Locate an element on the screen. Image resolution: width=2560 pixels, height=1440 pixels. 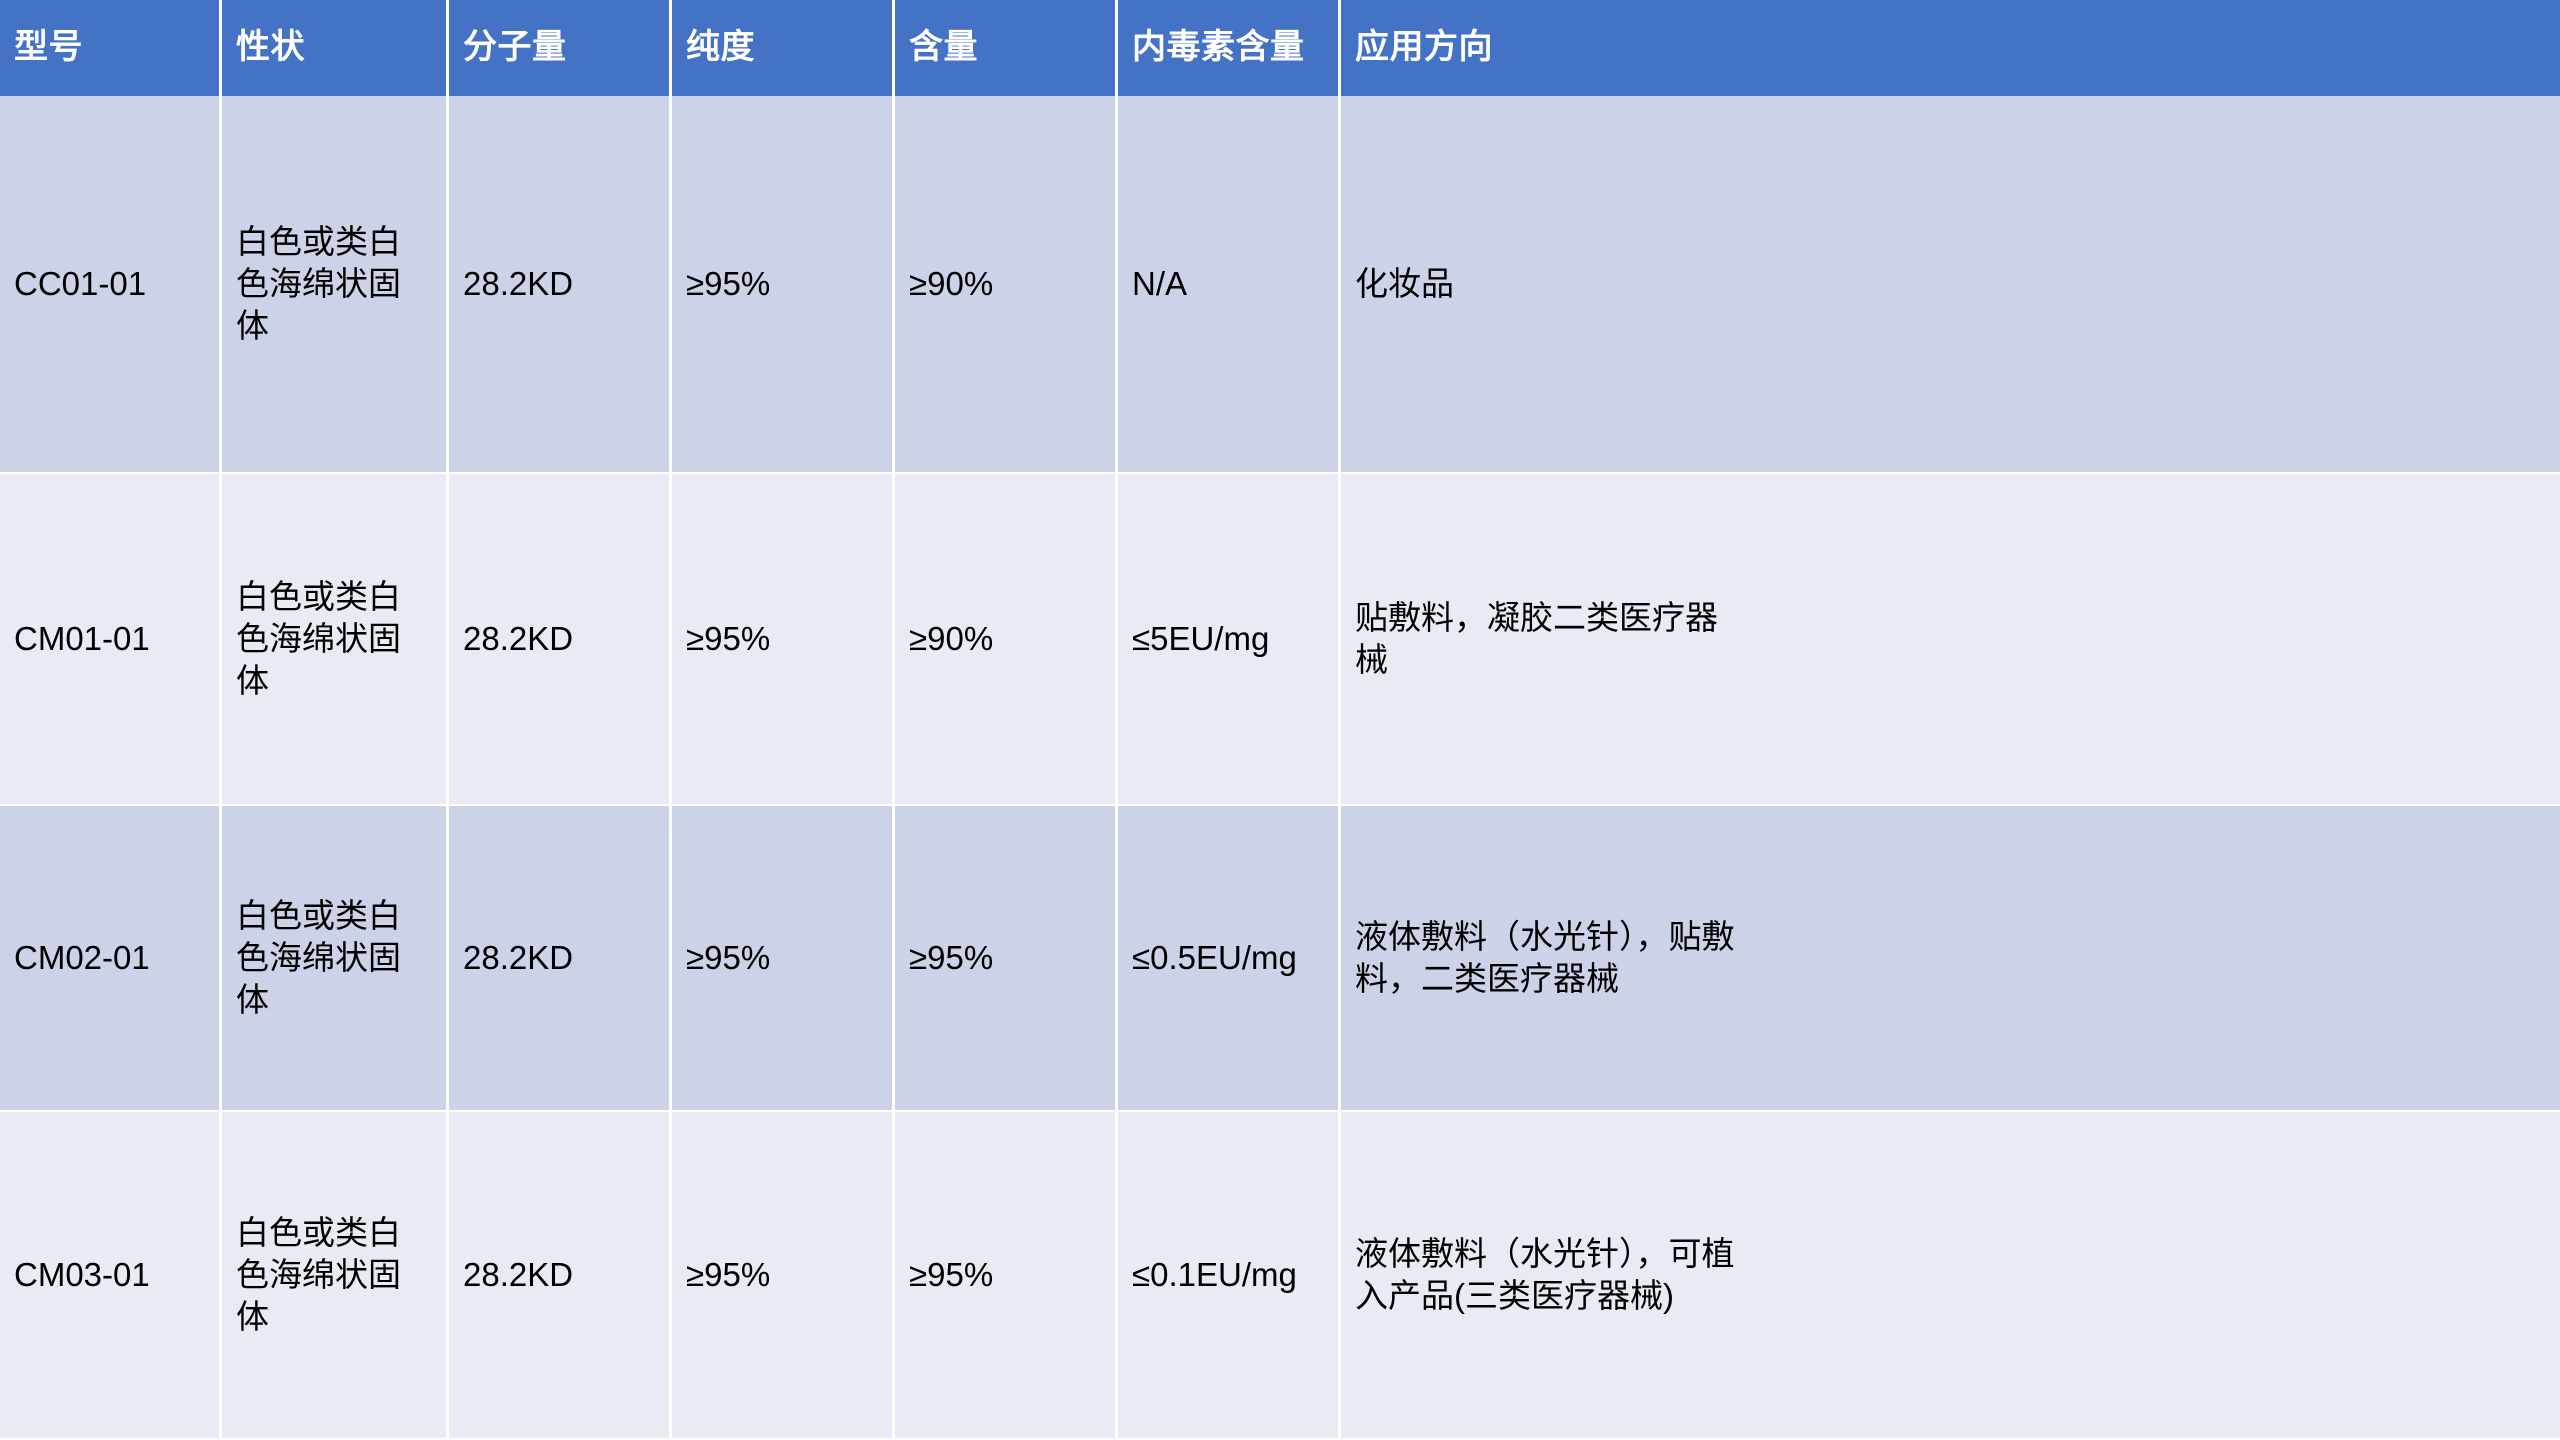
cell-application-text: 化妆品 is located at coordinates (1404, 283).